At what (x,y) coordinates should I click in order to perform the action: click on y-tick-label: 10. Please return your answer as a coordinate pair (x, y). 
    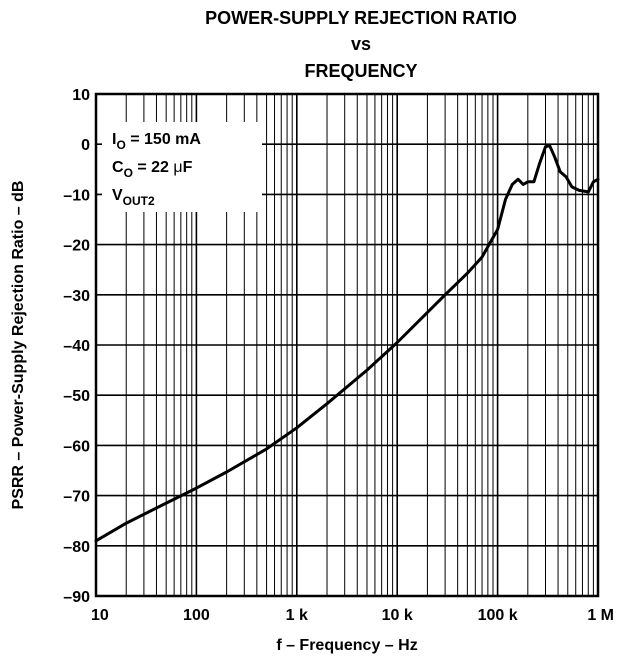
    Looking at the image, I should click on (81, 95).